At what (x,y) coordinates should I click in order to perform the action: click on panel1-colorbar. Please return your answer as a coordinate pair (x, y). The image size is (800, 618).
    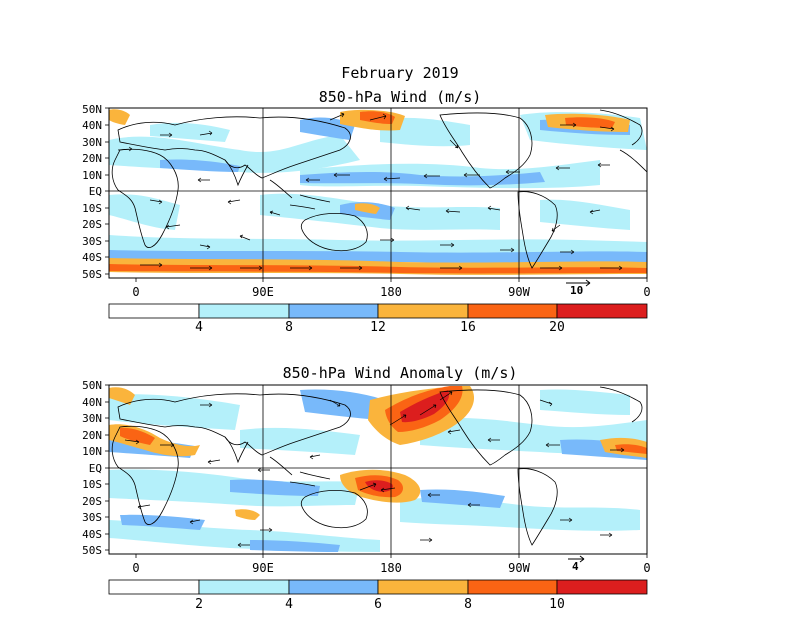
    Looking at the image, I should click on (378, 311).